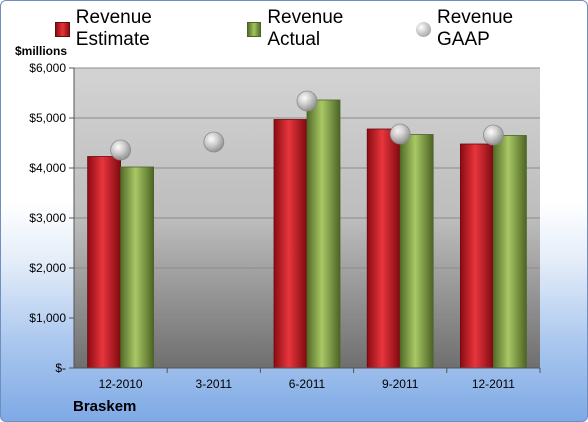 The width and height of the screenshot is (588, 422). I want to click on y-tick-label: $4,000, so click(47, 168).